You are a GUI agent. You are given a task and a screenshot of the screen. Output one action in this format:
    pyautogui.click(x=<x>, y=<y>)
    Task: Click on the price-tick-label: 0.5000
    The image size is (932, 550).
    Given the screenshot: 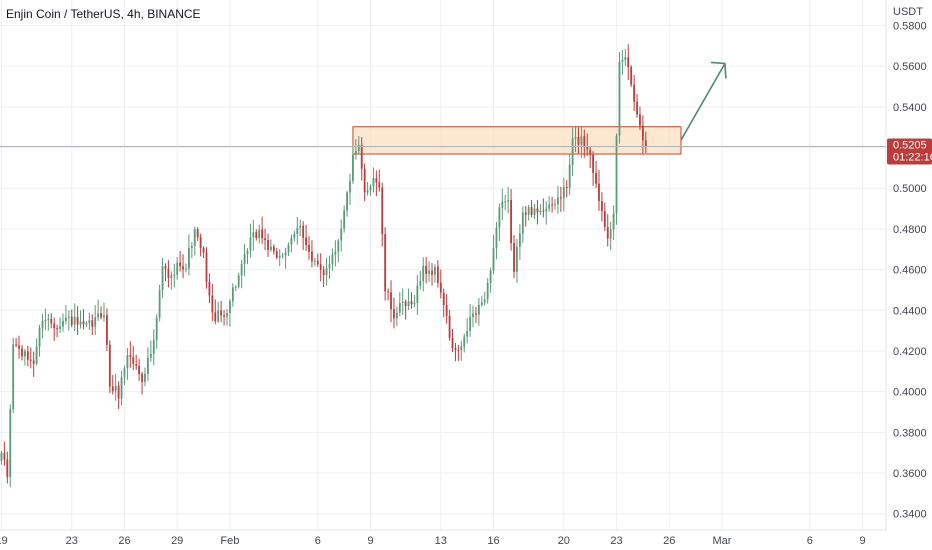 What is the action you would take?
    pyautogui.click(x=910, y=189)
    